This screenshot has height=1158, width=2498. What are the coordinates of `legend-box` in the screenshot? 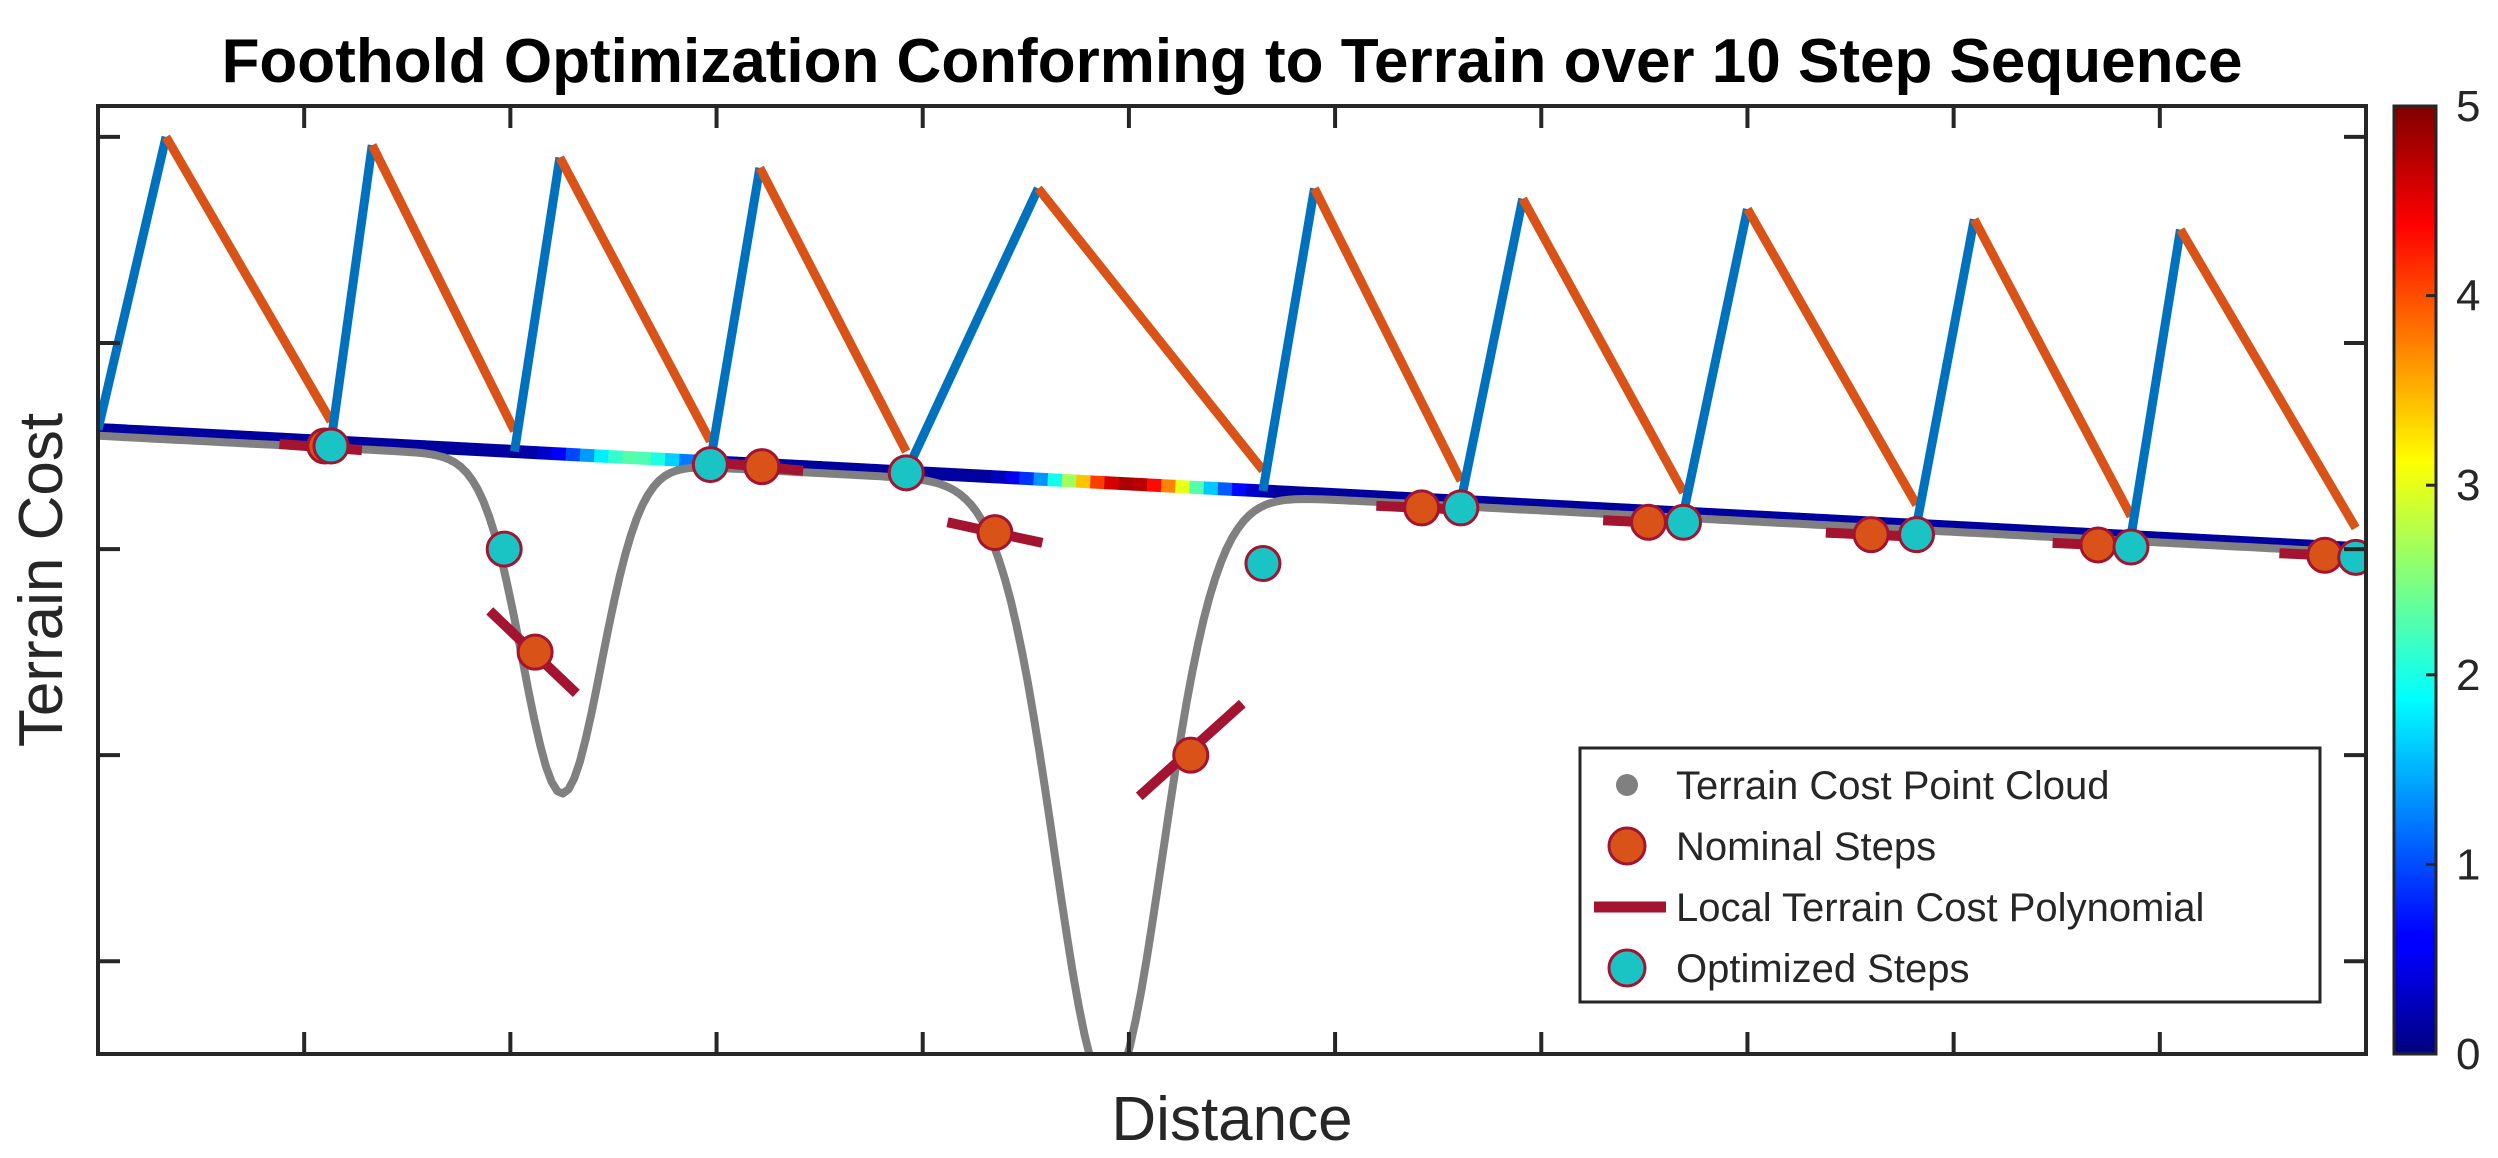 It's located at (1950, 875).